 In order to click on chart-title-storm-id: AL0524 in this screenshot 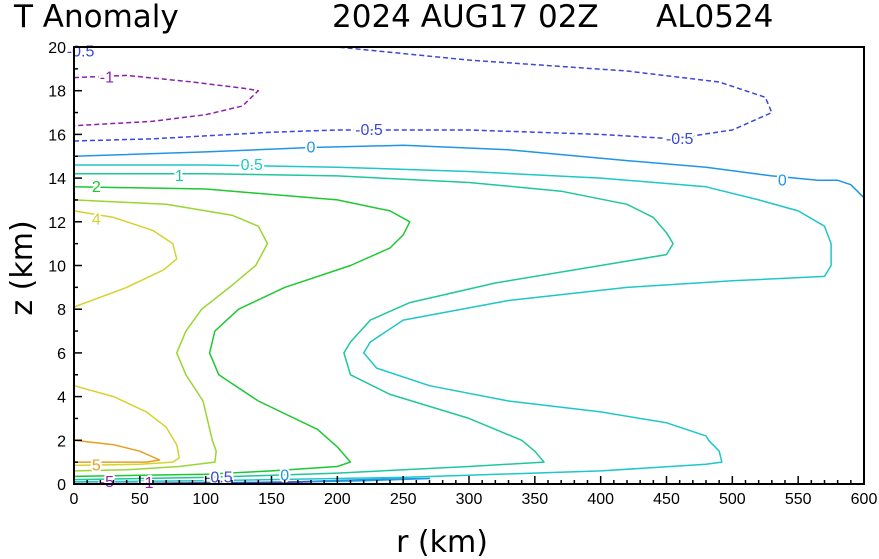, I will do `click(714, 17)`.